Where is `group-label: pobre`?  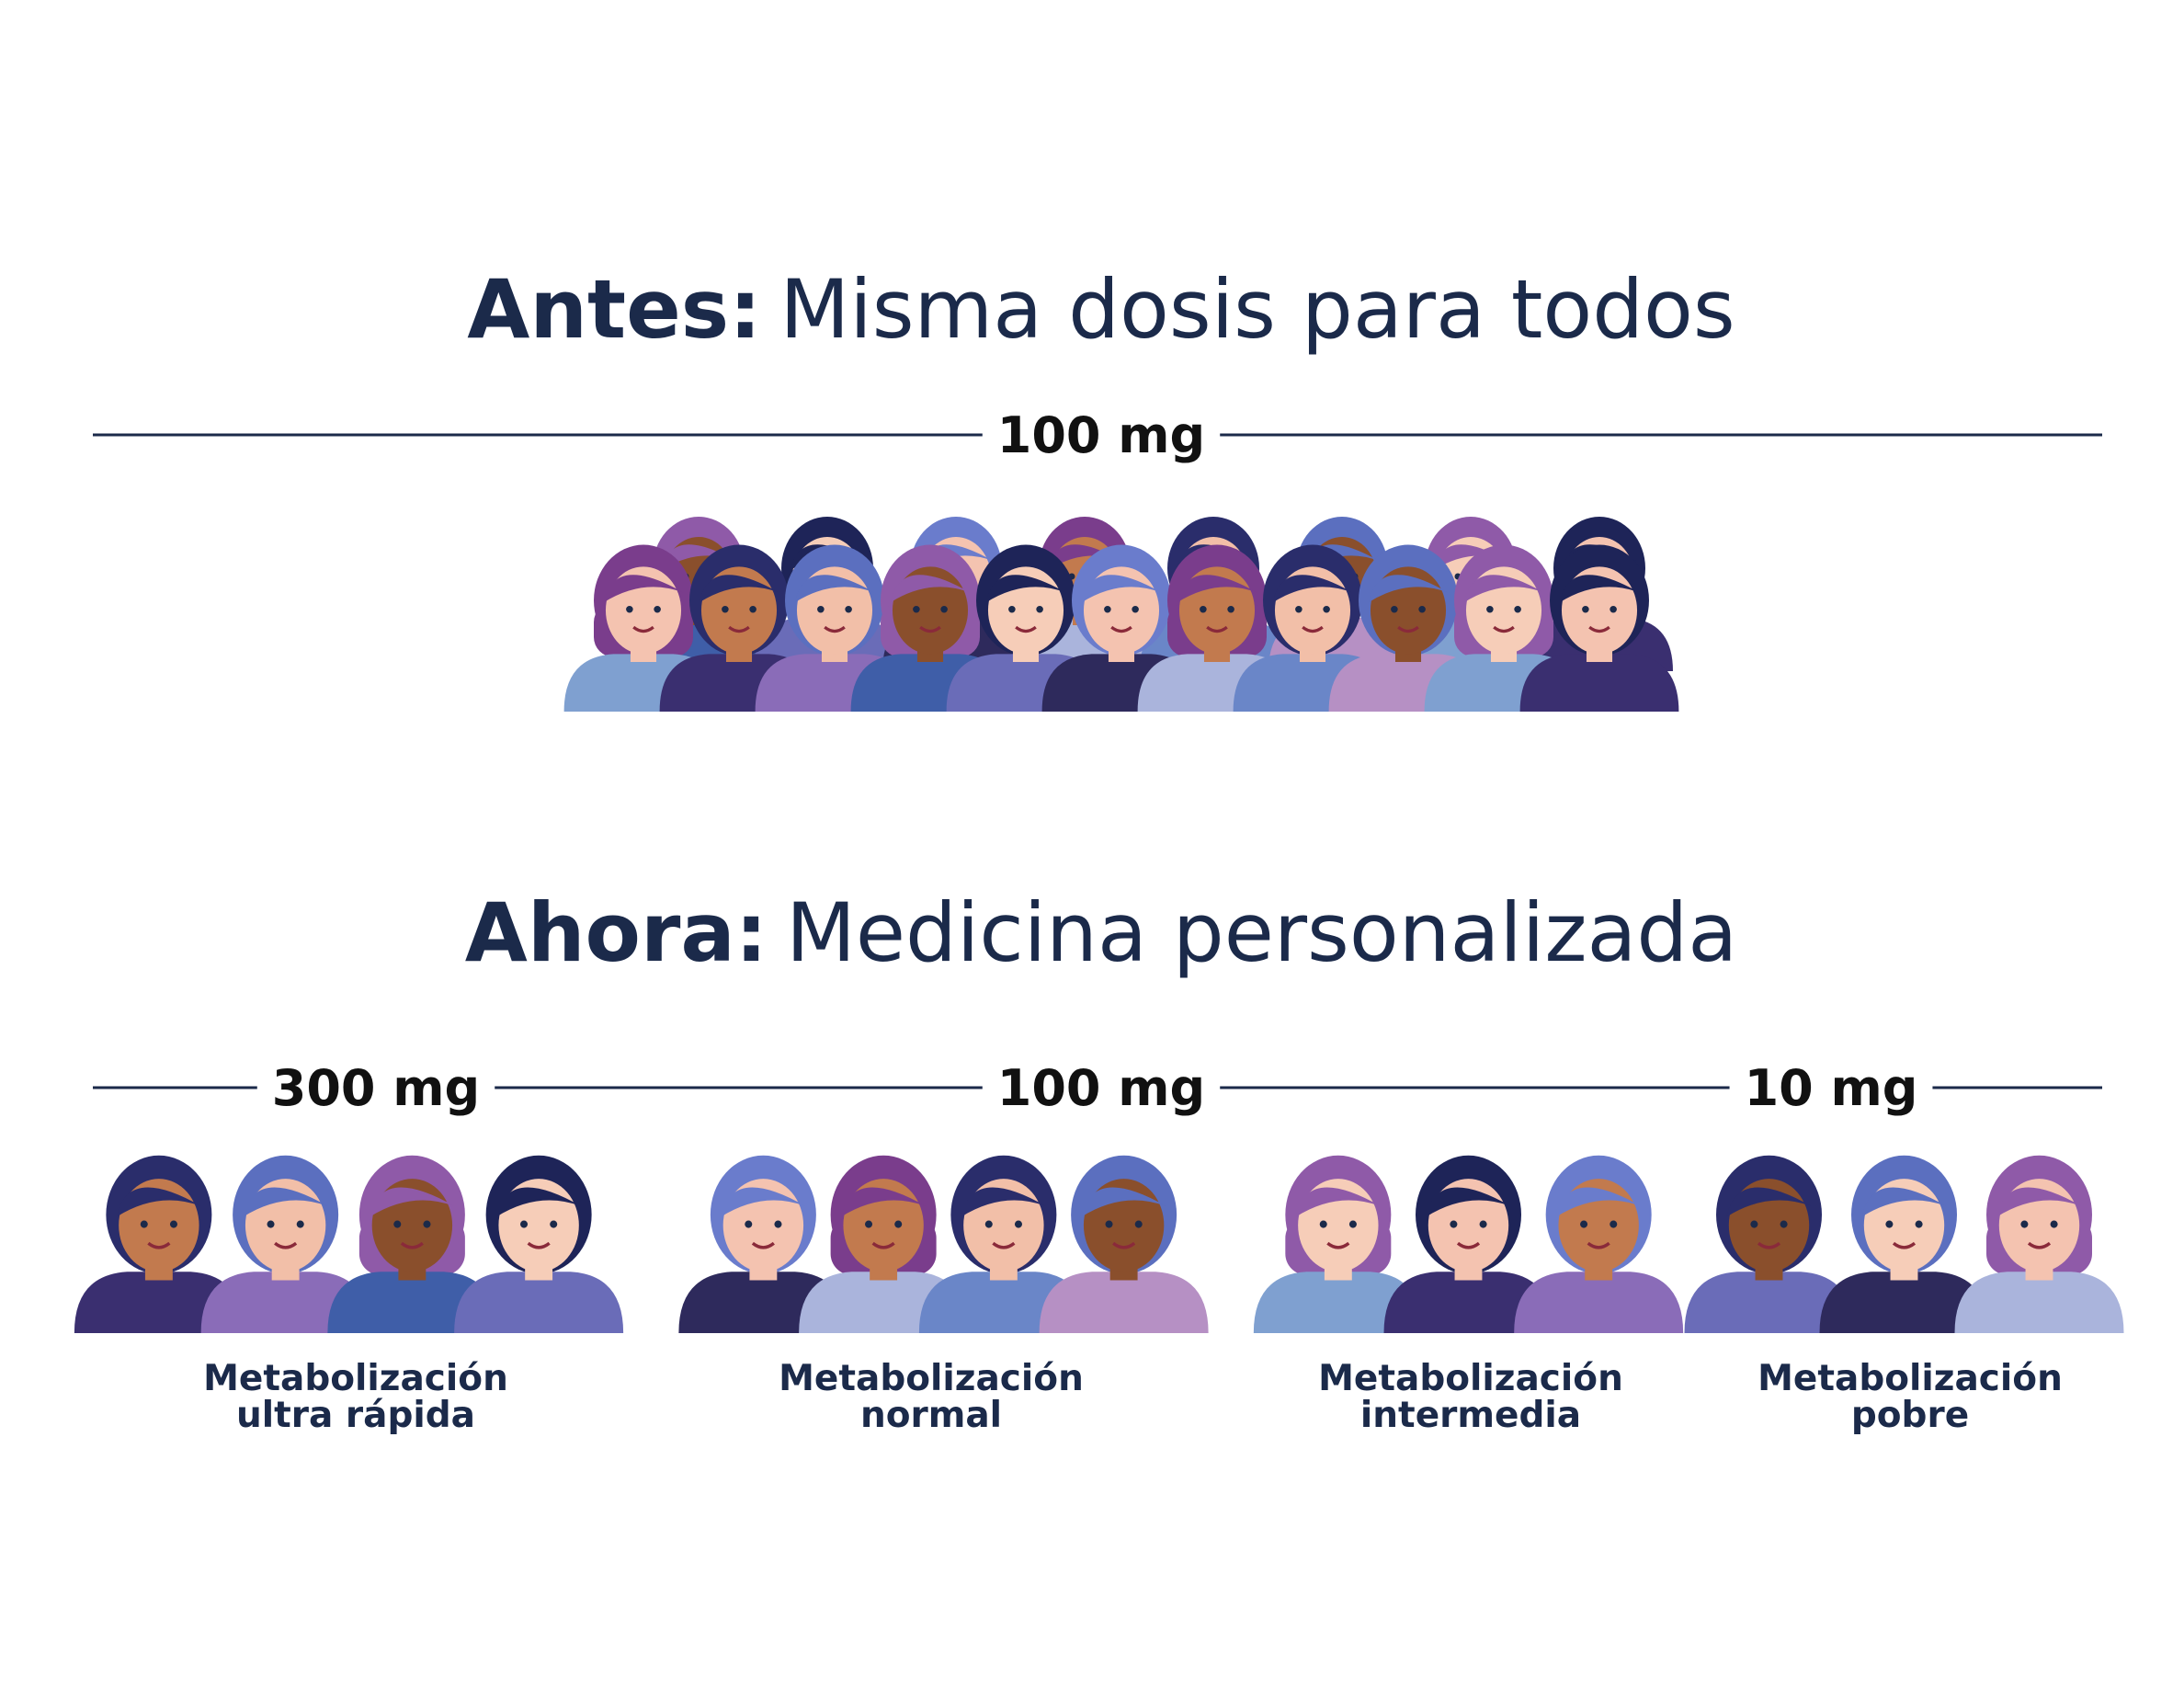
group-label: pobre is located at coordinates (1910, 1415).